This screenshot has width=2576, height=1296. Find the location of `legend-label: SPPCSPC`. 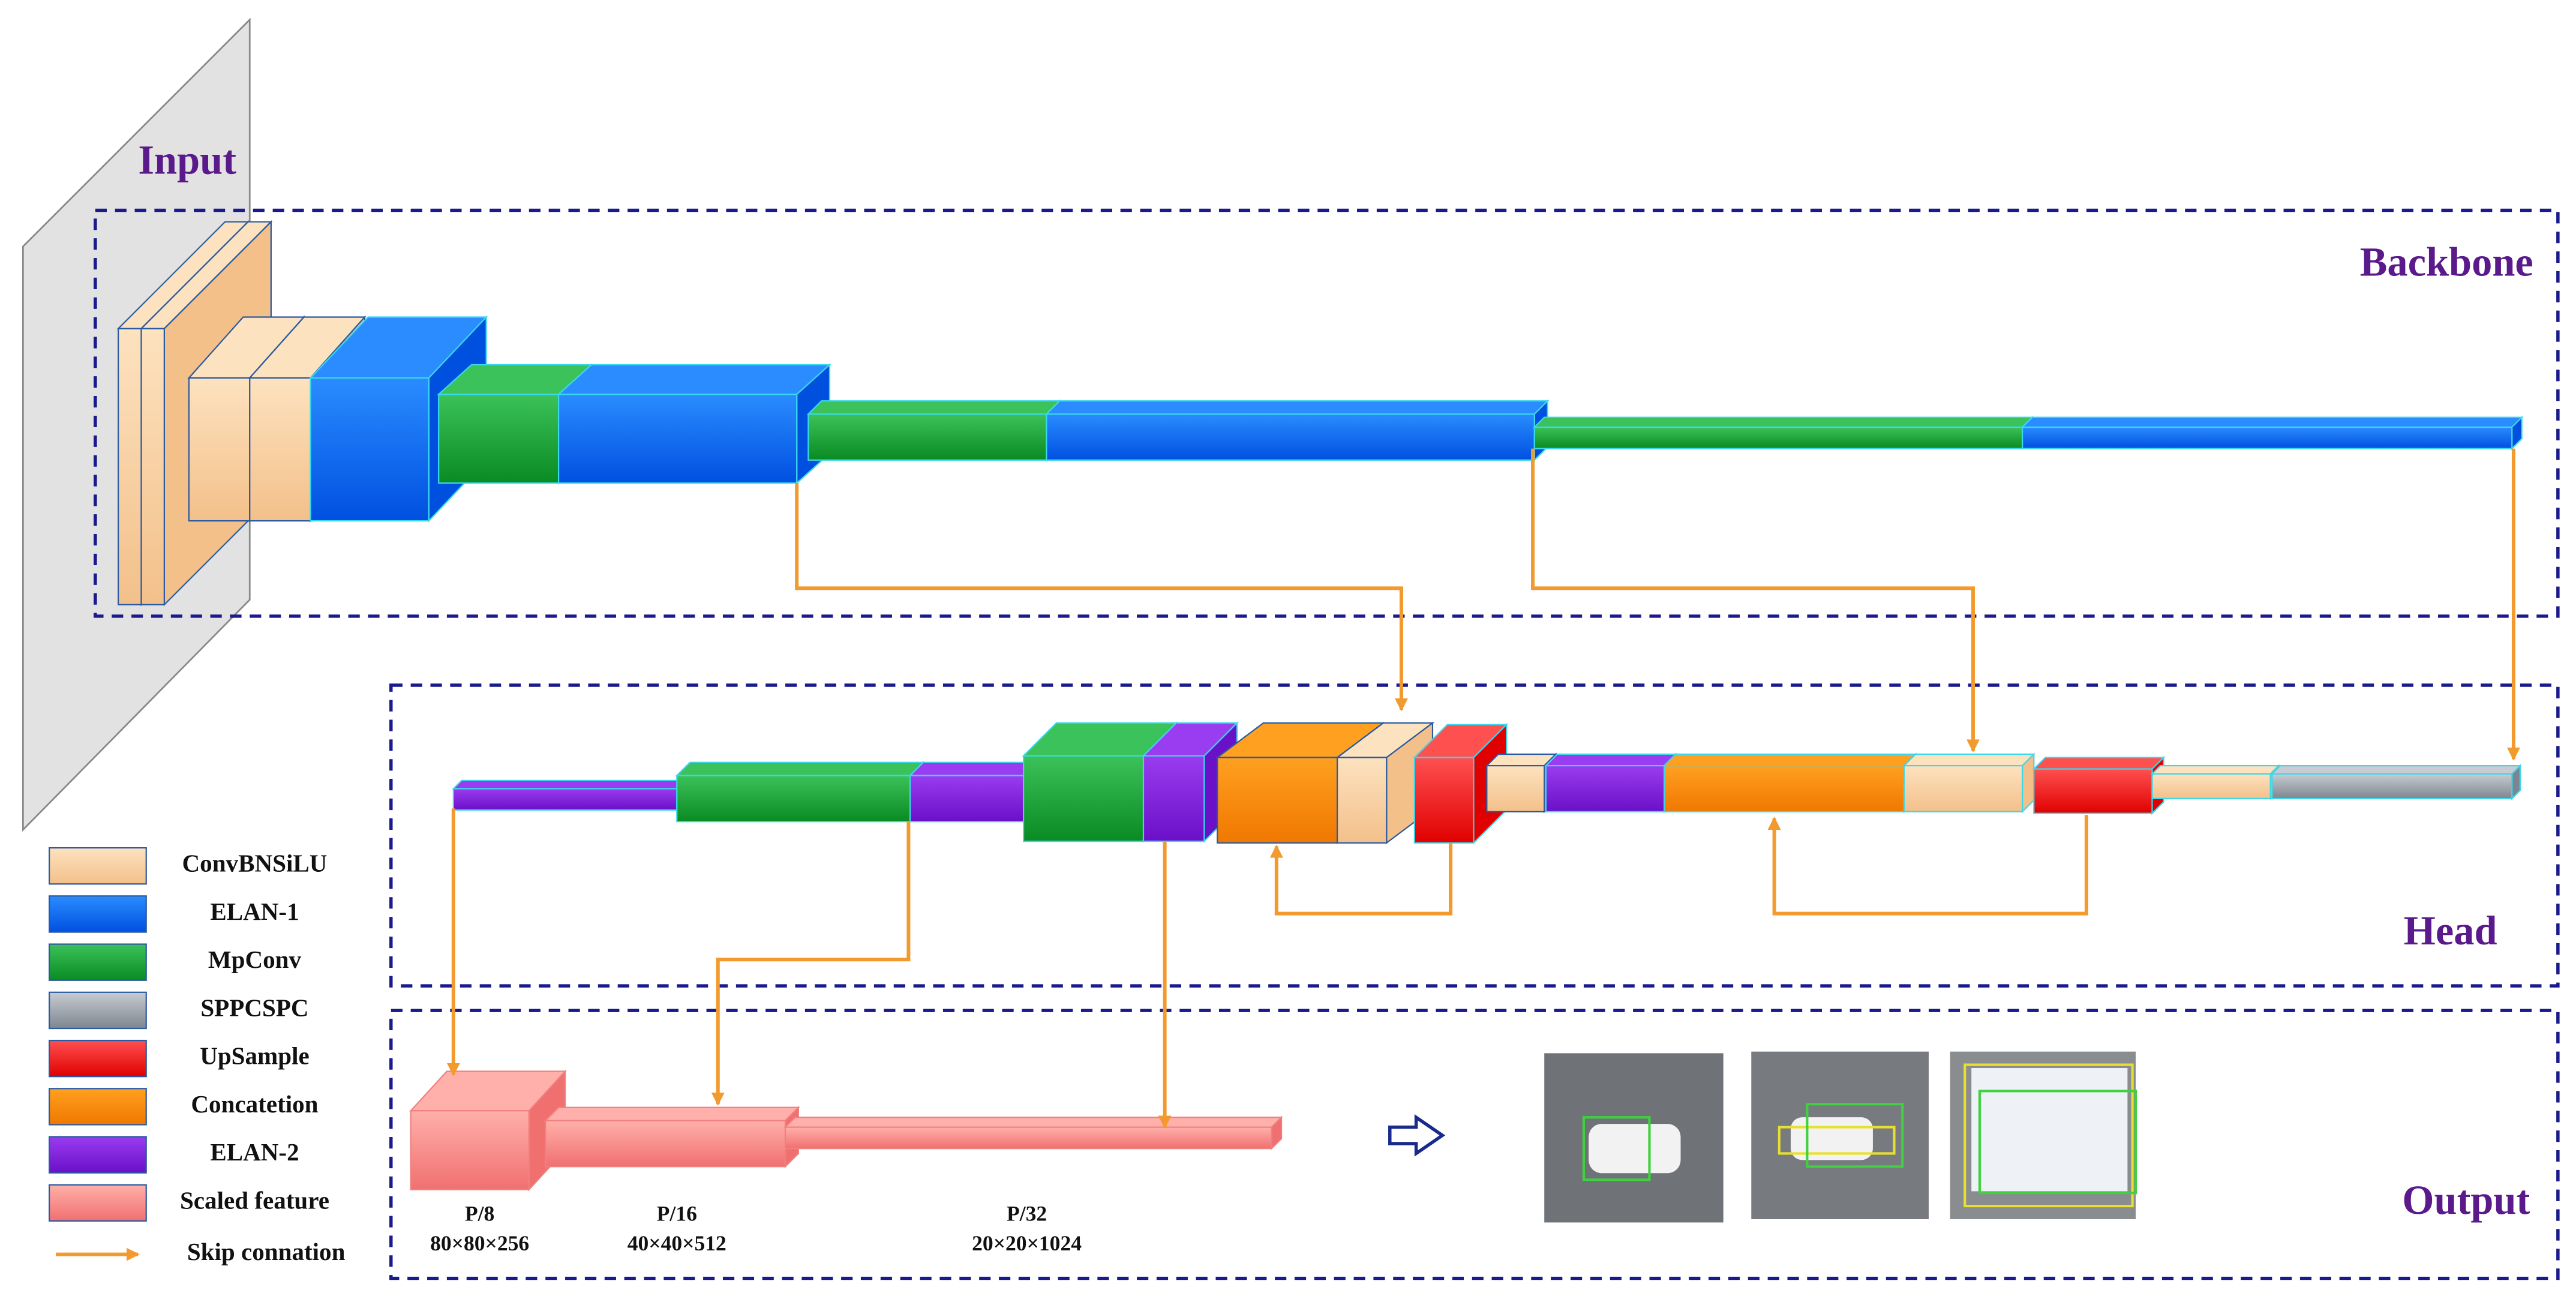

legend-label: SPPCSPC is located at coordinates (254, 1007).